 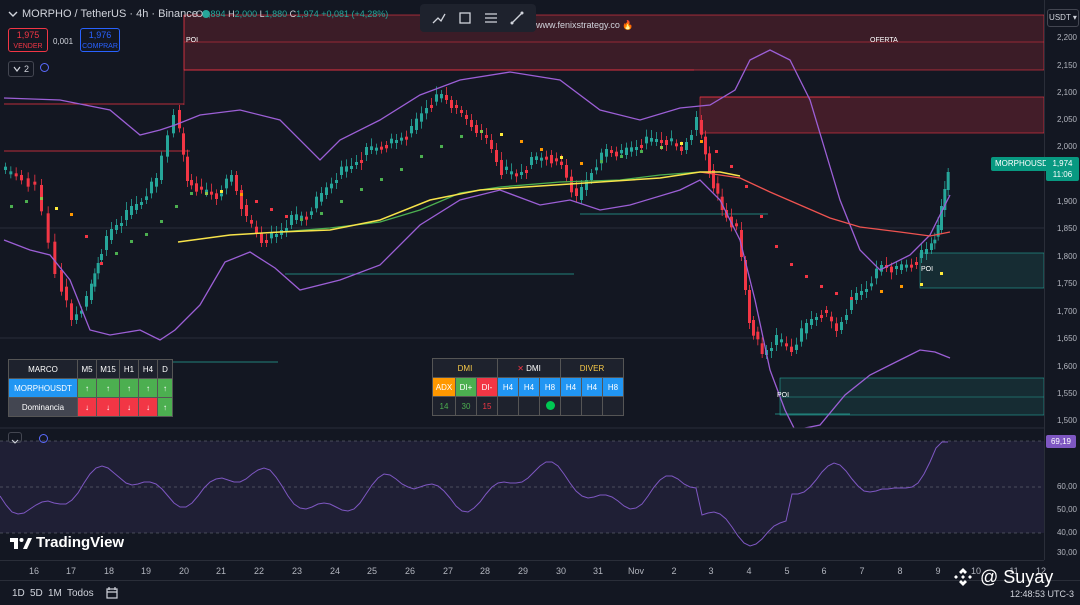 What do you see at coordinates (439, 18) in the screenshot?
I see `trend-tool-icon` at bounding box center [439, 18].